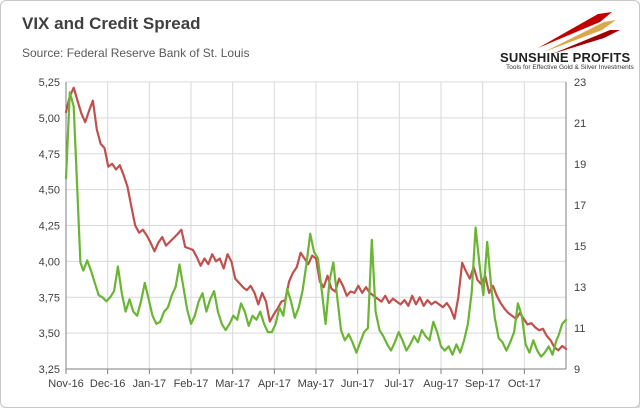  I want to click on x-tick-label: Jan-17, so click(150, 384).